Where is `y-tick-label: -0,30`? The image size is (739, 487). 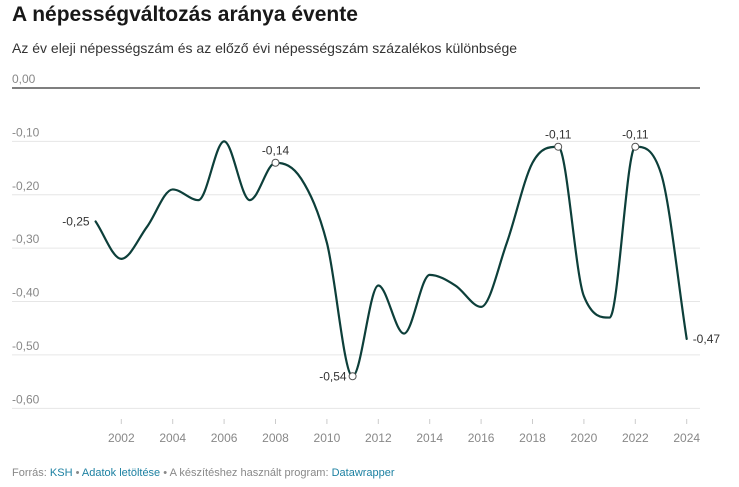 y-tick-label: -0,30 is located at coordinates (26, 239).